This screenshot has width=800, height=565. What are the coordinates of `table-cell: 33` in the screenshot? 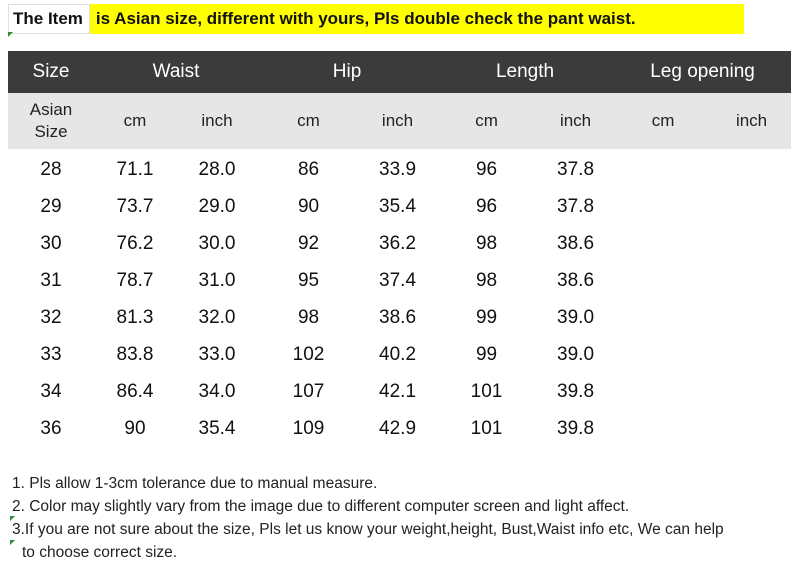 It's located at (51, 354).